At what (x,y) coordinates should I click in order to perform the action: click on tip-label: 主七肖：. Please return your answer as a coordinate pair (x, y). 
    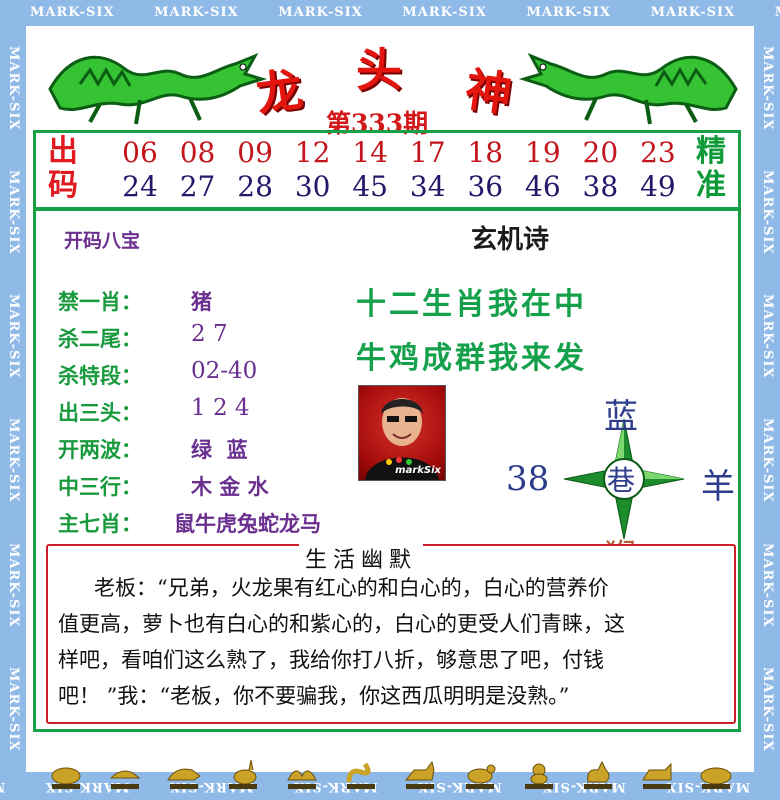
    Looking at the image, I should click on (100, 524).